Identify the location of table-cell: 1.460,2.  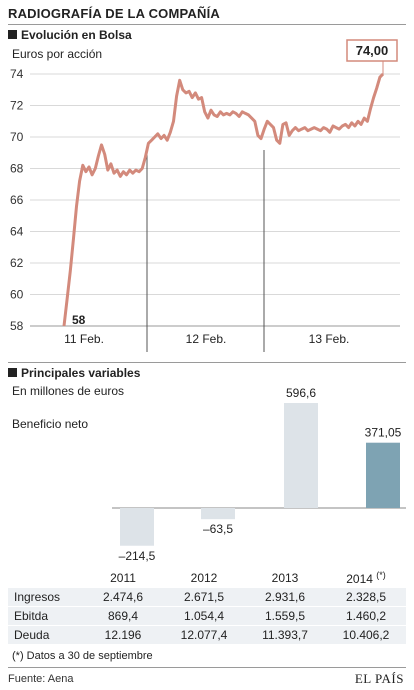
(366, 616).